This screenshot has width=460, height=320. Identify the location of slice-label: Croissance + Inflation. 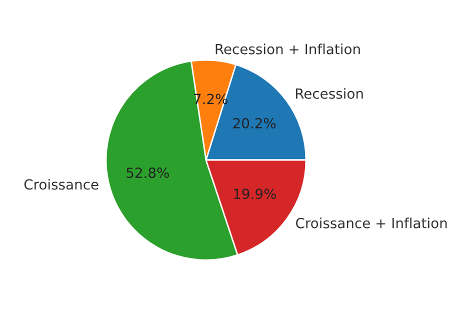
(371, 223).